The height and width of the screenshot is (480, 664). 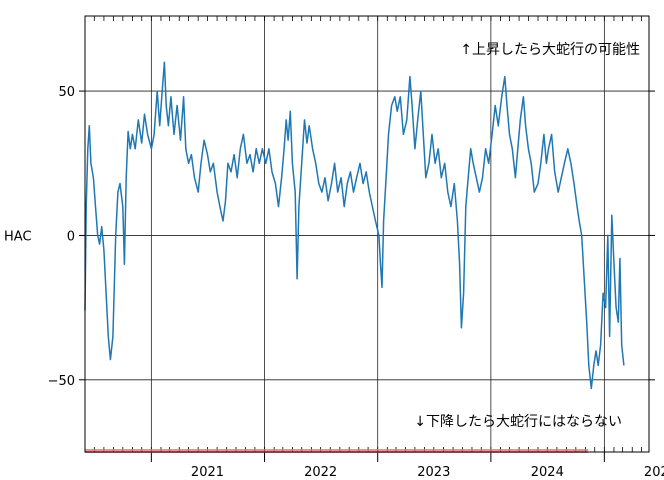 I want to click on y-tick-label--50: −50, so click(x=61, y=381).